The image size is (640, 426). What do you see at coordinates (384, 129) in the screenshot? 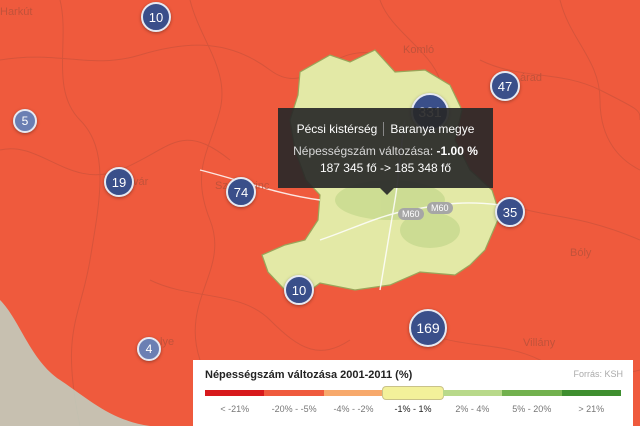
I see `tooltip-separator` at bounding box center [384, 129].